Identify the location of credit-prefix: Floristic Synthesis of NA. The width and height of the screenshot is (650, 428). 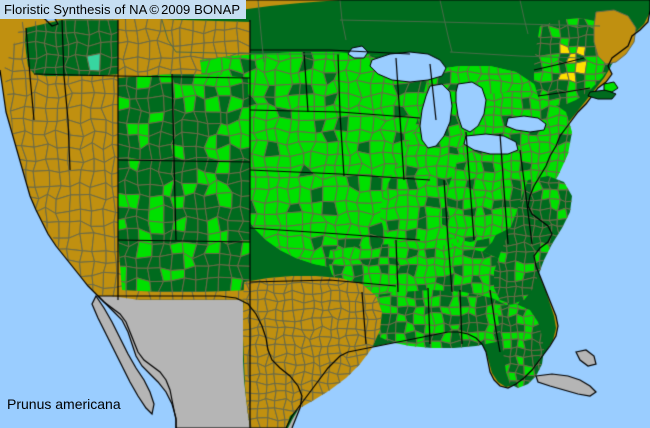
(76, 9).